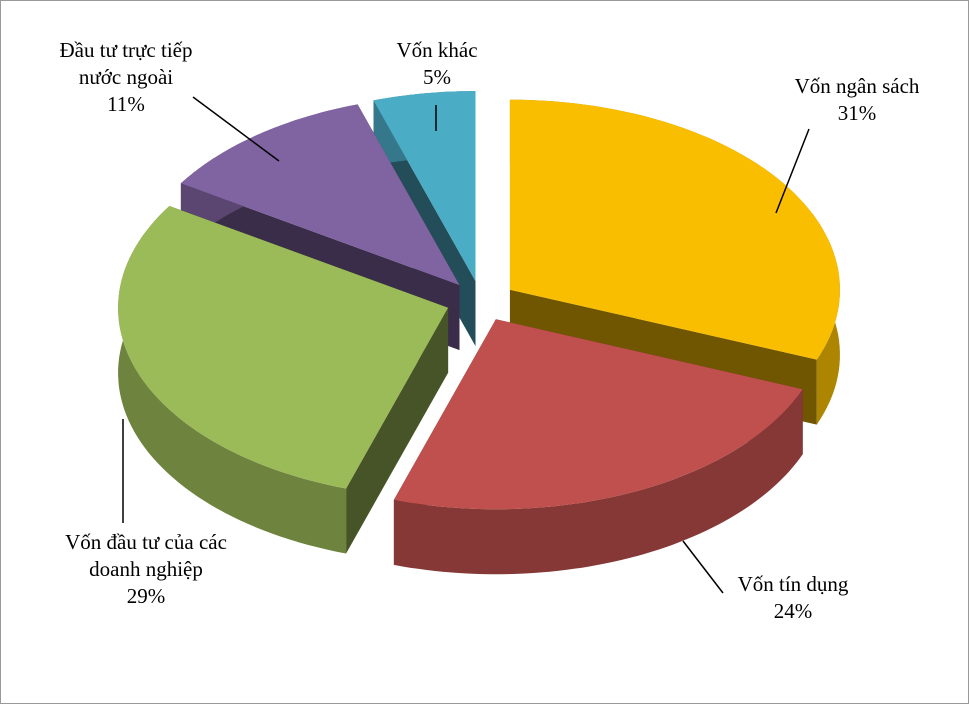 The image size is (969, 704). I want to click on data-label: Đầu tư trực tiếp nước ngoài 11%, so click(126, 77).